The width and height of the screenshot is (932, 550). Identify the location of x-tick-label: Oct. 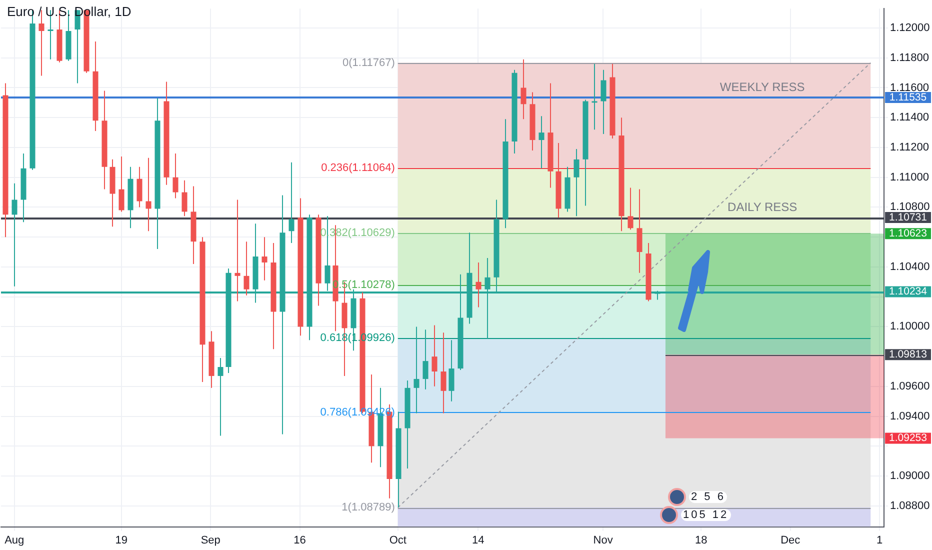
(397, 540).